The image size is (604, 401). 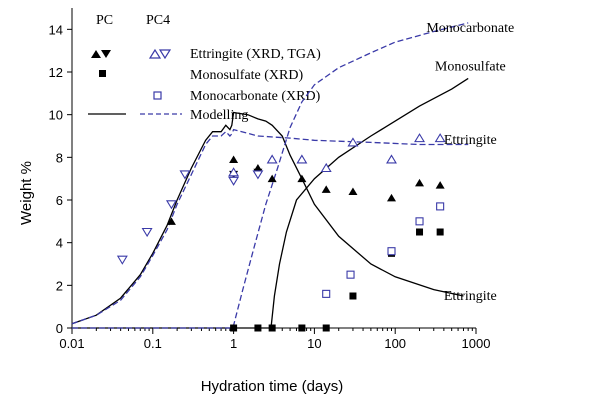 What do you see at coordinates (56, 72) in the screenshot?
I see `y-tick-label: 12` at bounding box center [56, 72].